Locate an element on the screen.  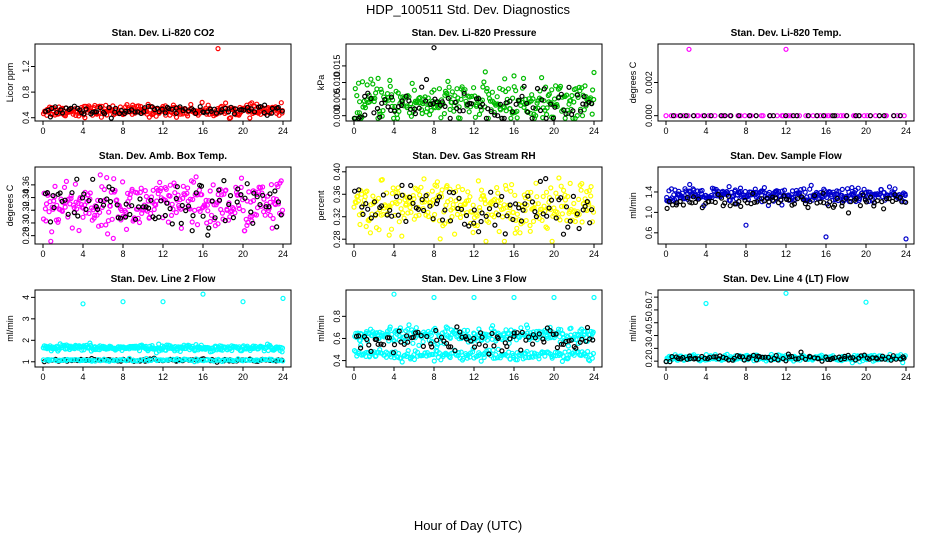
shared-x-axis-label: Hour of Day (UTC) is located at coordinates (468, 525).